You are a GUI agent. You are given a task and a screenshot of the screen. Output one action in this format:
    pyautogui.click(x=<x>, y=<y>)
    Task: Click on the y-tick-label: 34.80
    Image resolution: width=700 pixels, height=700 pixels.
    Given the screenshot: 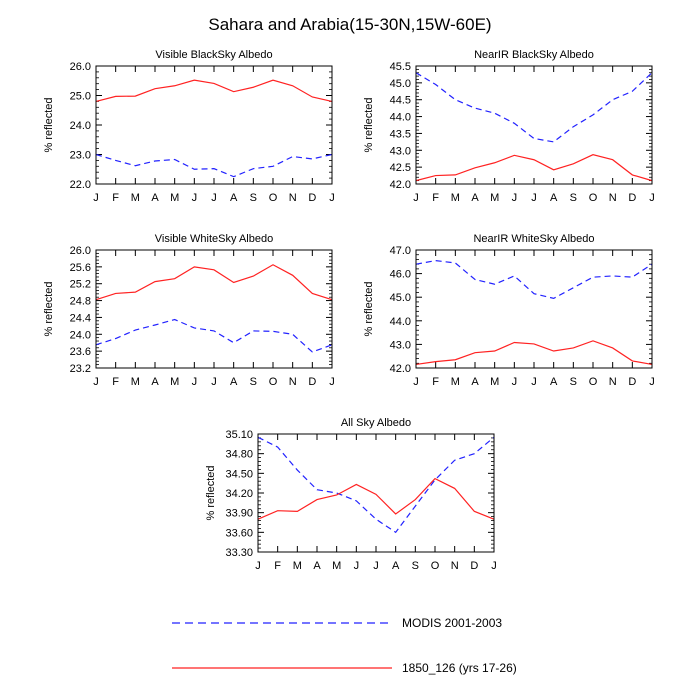 What is the action you would take?
    pyautogui.click(x=239, y=455)
    